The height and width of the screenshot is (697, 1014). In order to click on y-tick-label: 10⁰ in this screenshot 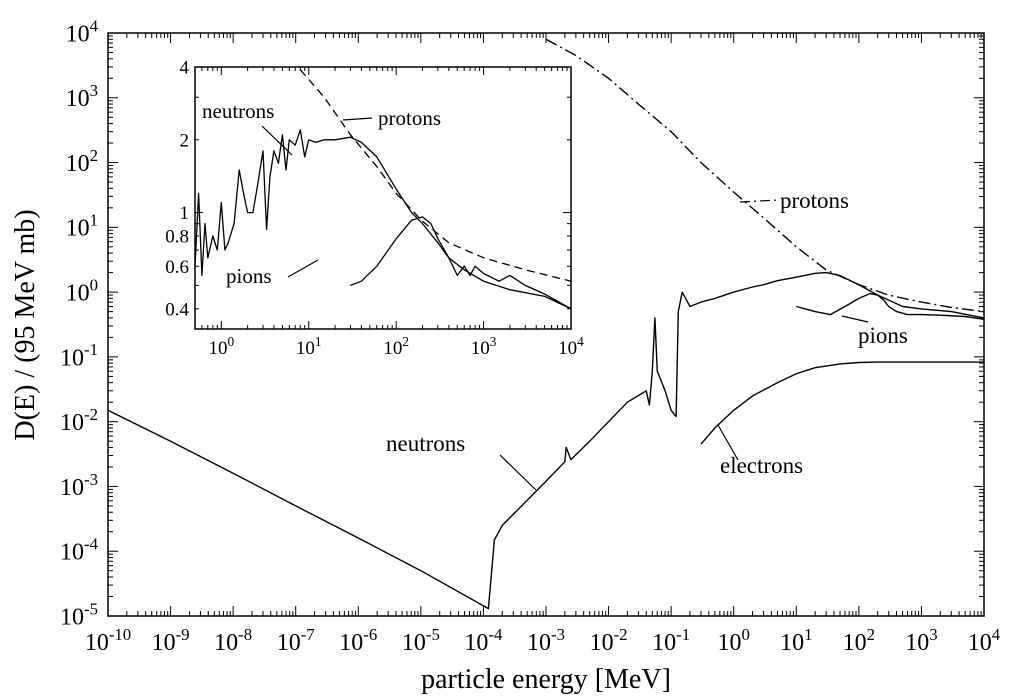, I will do `click(82, 290)`.